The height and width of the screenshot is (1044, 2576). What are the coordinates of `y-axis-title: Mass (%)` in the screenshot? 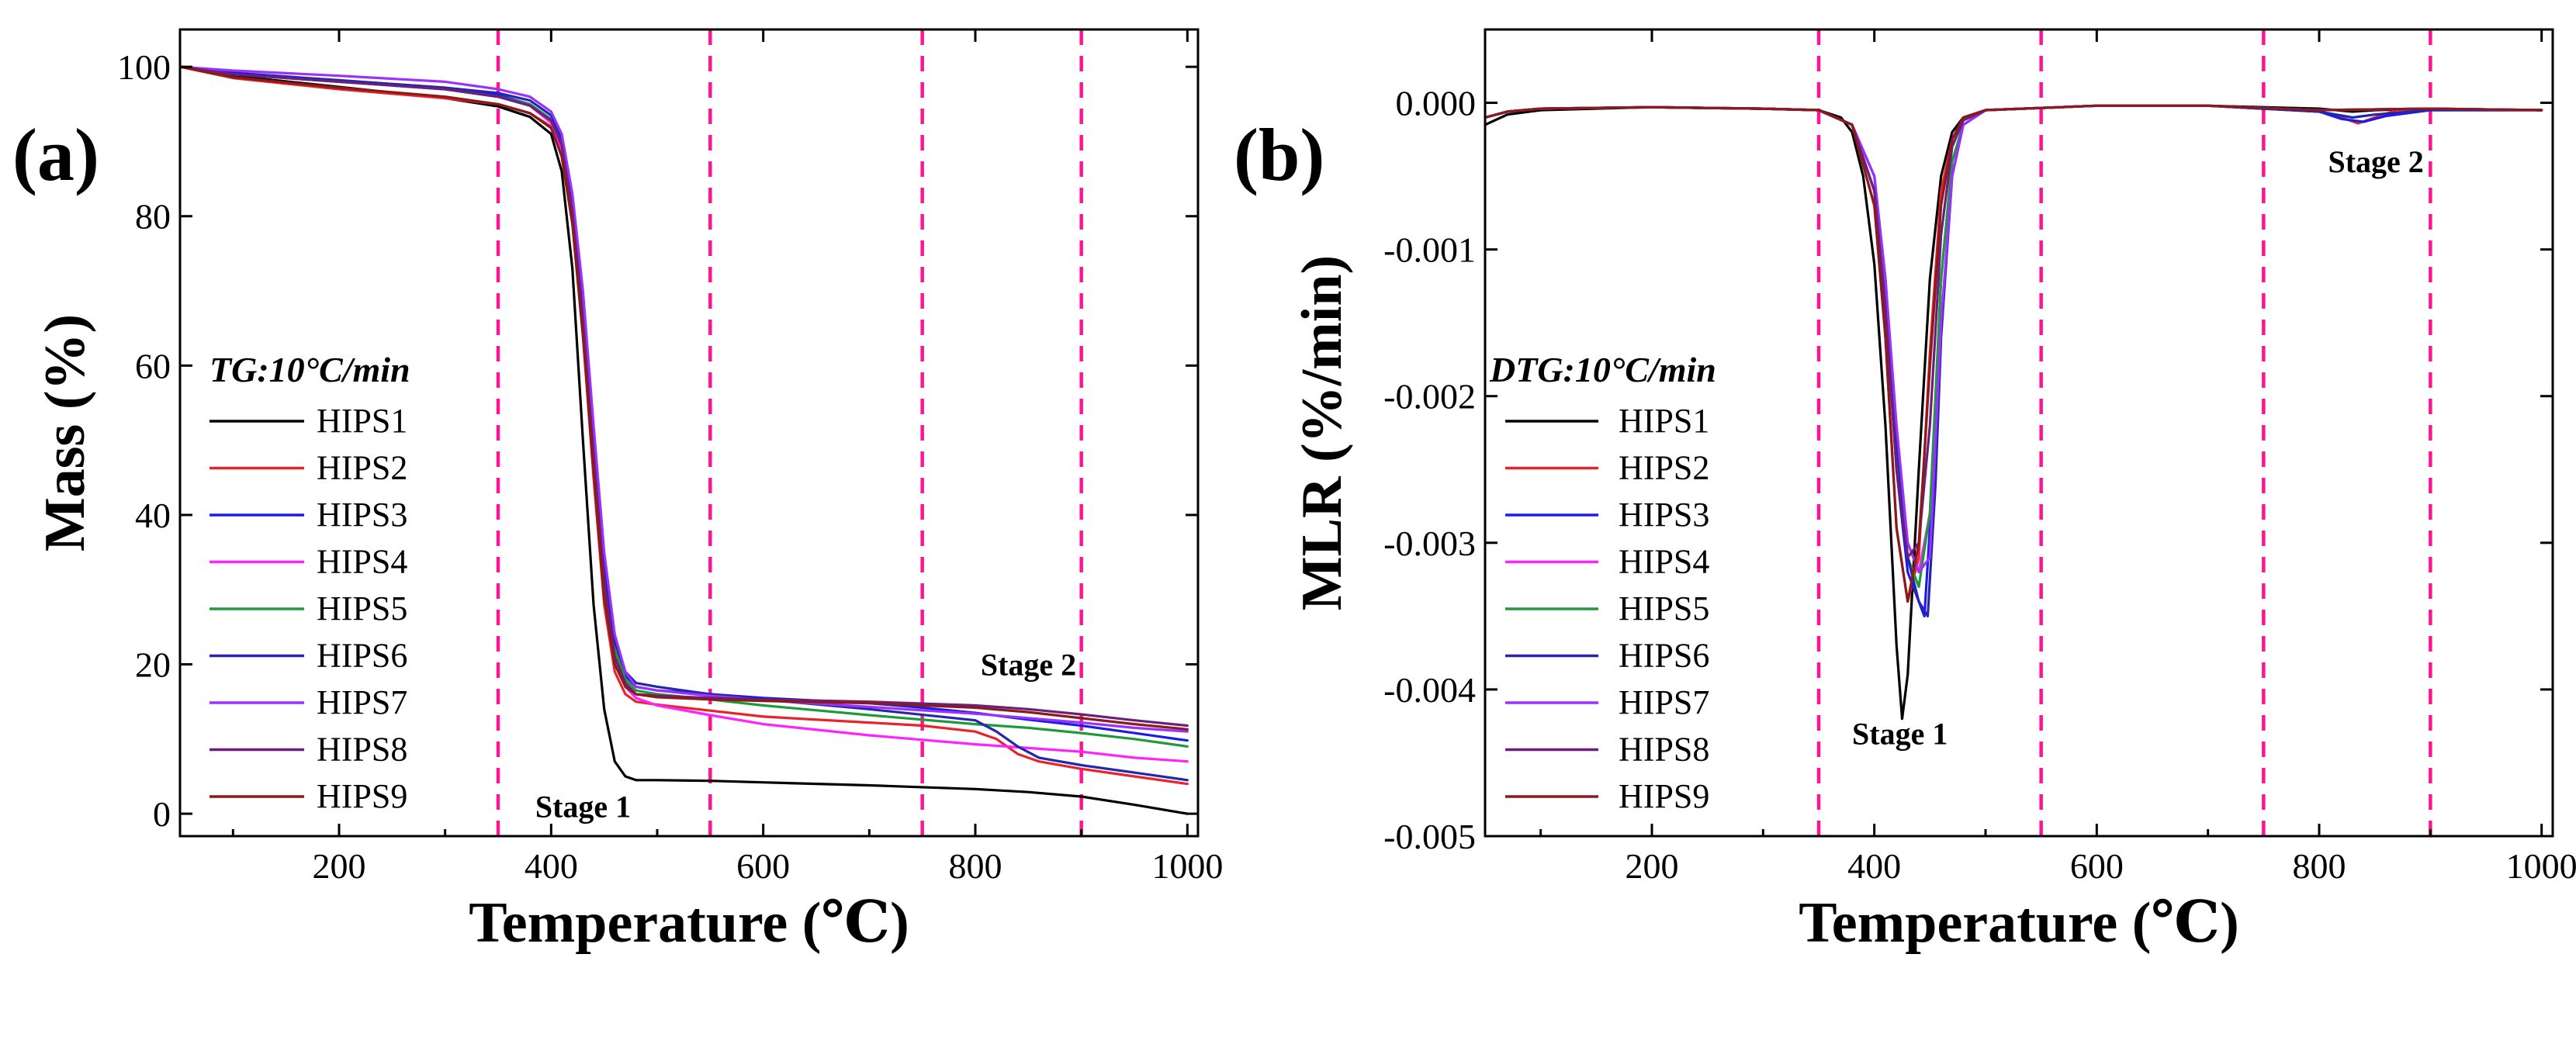 It's located at (65, 432).